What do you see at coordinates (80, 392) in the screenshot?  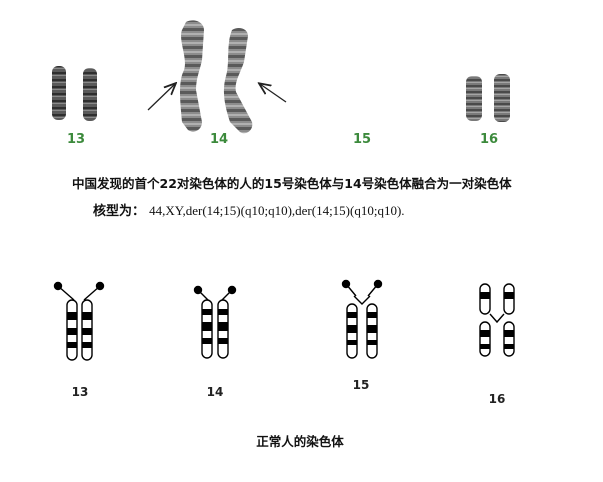 I see `ideogram-label-13: 13` at bounding box center [80, 392].